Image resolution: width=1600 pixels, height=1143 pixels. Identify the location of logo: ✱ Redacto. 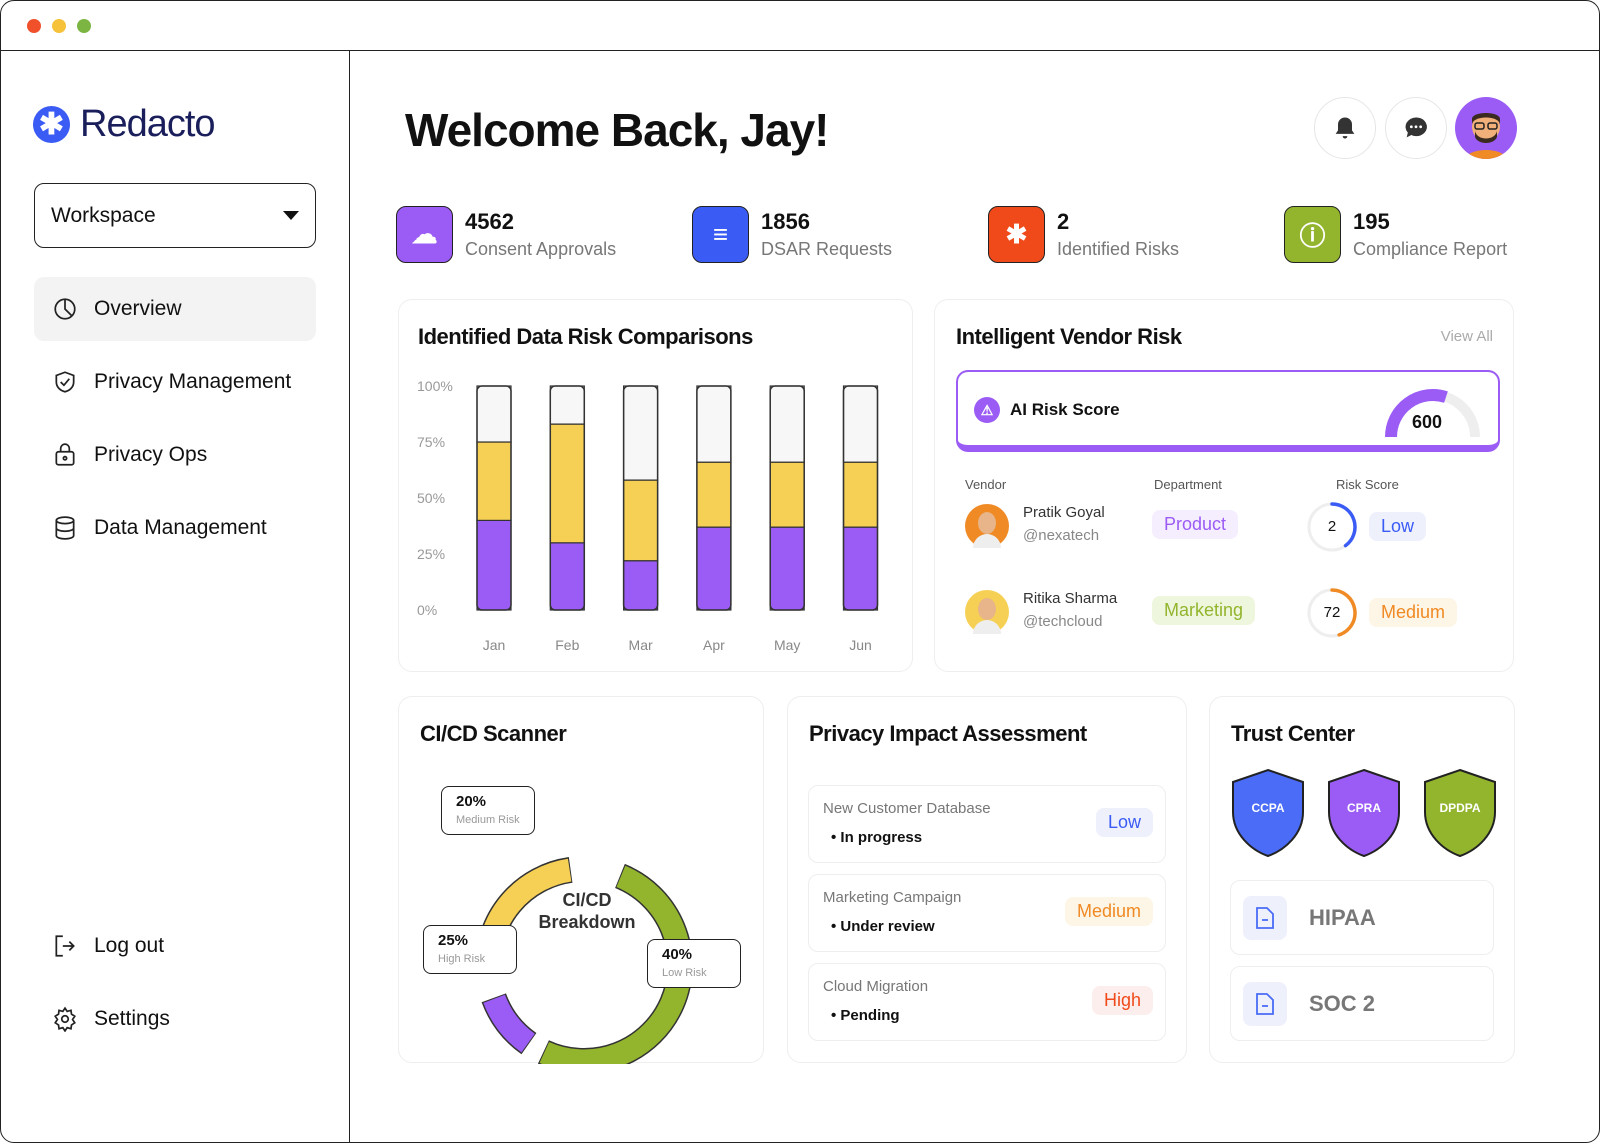
(124, 124).